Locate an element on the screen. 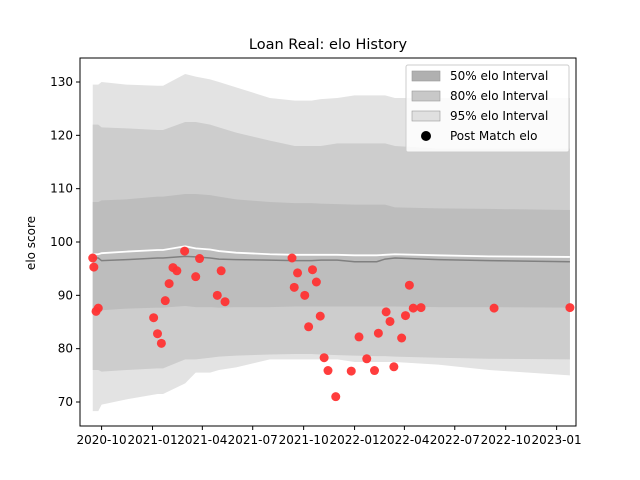 The image size is (640, 480). legend-box is located at coordinates (487, 108).